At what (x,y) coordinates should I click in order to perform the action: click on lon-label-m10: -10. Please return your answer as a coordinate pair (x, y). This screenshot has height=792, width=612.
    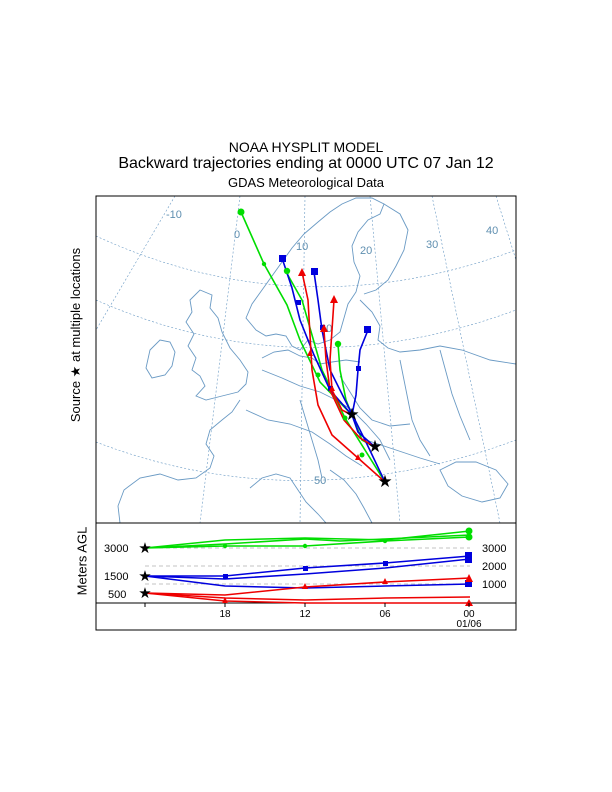
    Looking at the image, I should click on (174, 215).